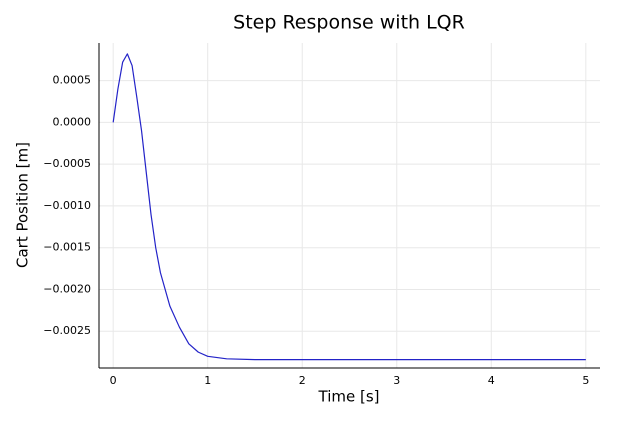 The width and height of the screenshot is (624, 424). What do you see at coordinates (72, 121) in the screenshot?
I see `y-tick-label: 0.0000` at bounding box center [72, 121].